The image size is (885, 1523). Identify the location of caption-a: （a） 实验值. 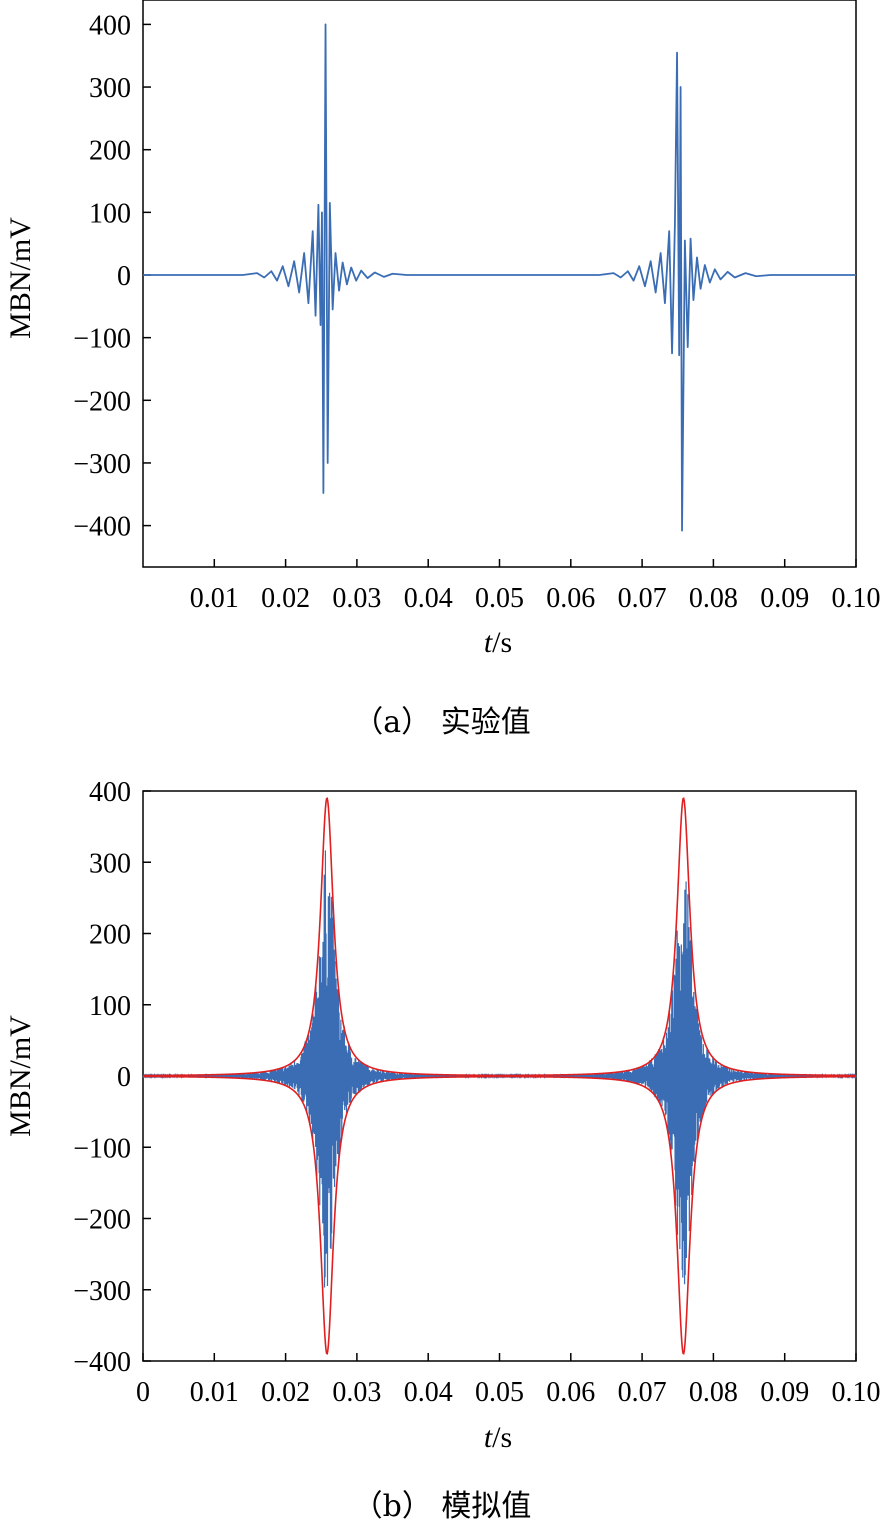
(441, 722).